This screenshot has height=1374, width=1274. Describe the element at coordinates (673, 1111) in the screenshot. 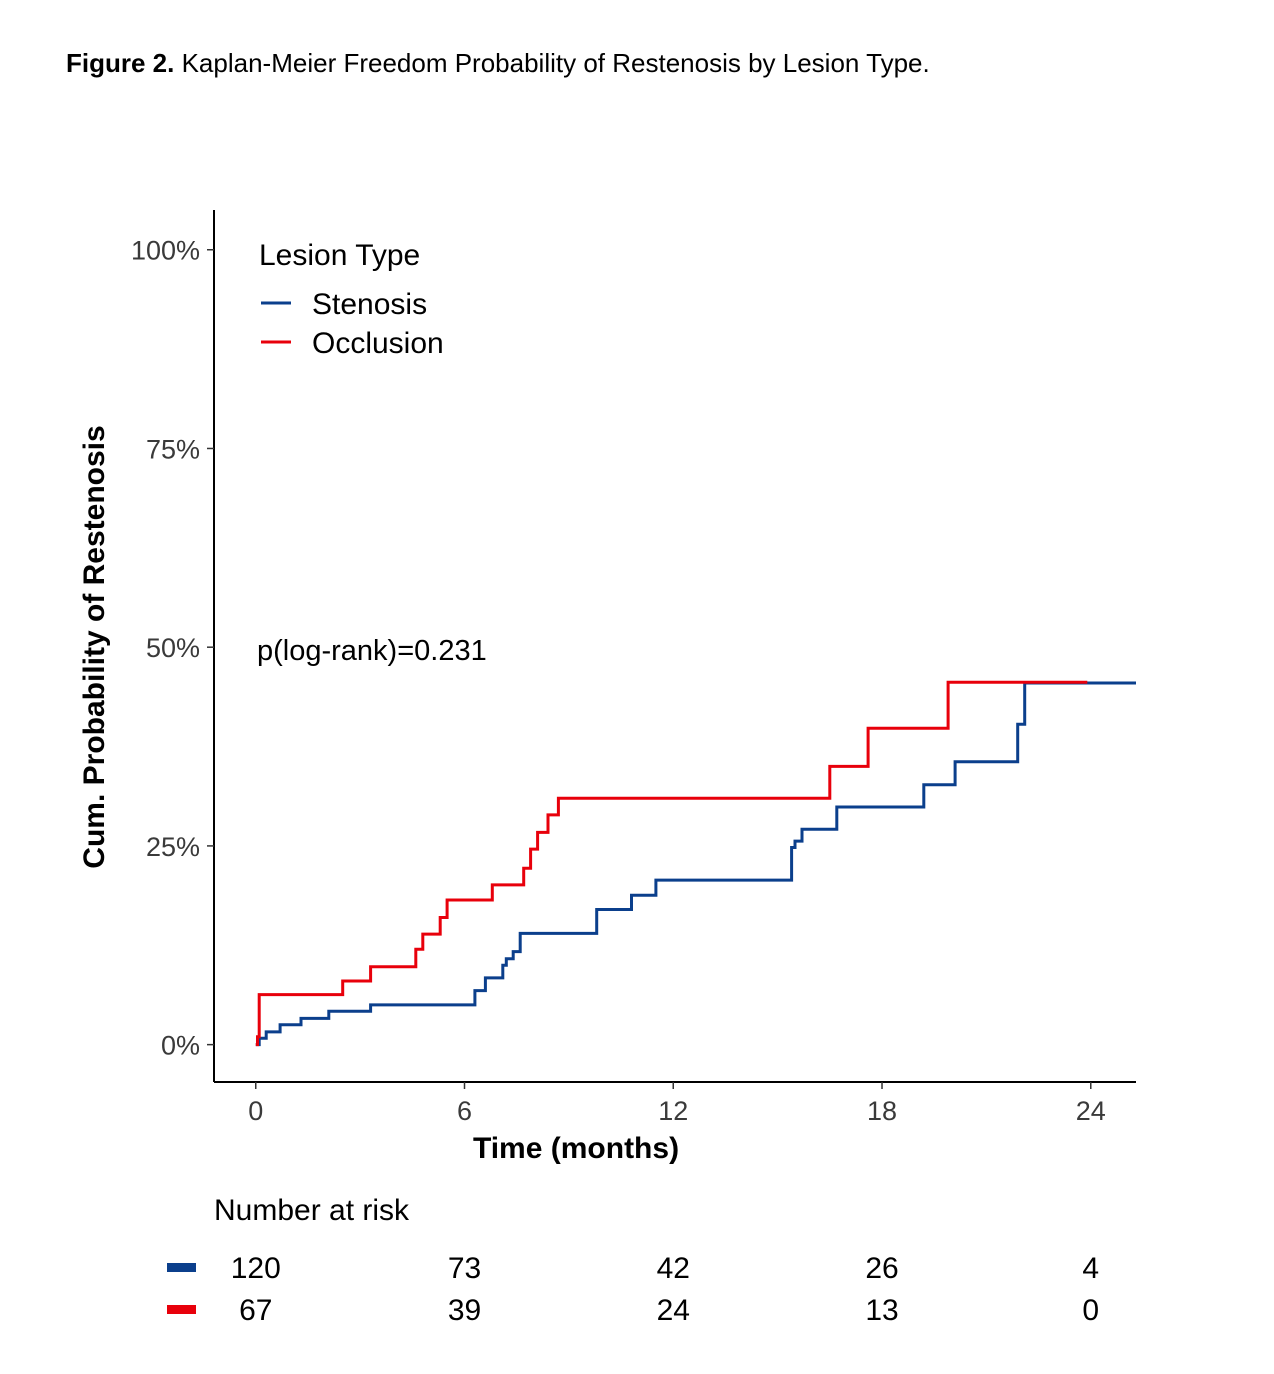

I see `x-tick-label: 12` at that location.